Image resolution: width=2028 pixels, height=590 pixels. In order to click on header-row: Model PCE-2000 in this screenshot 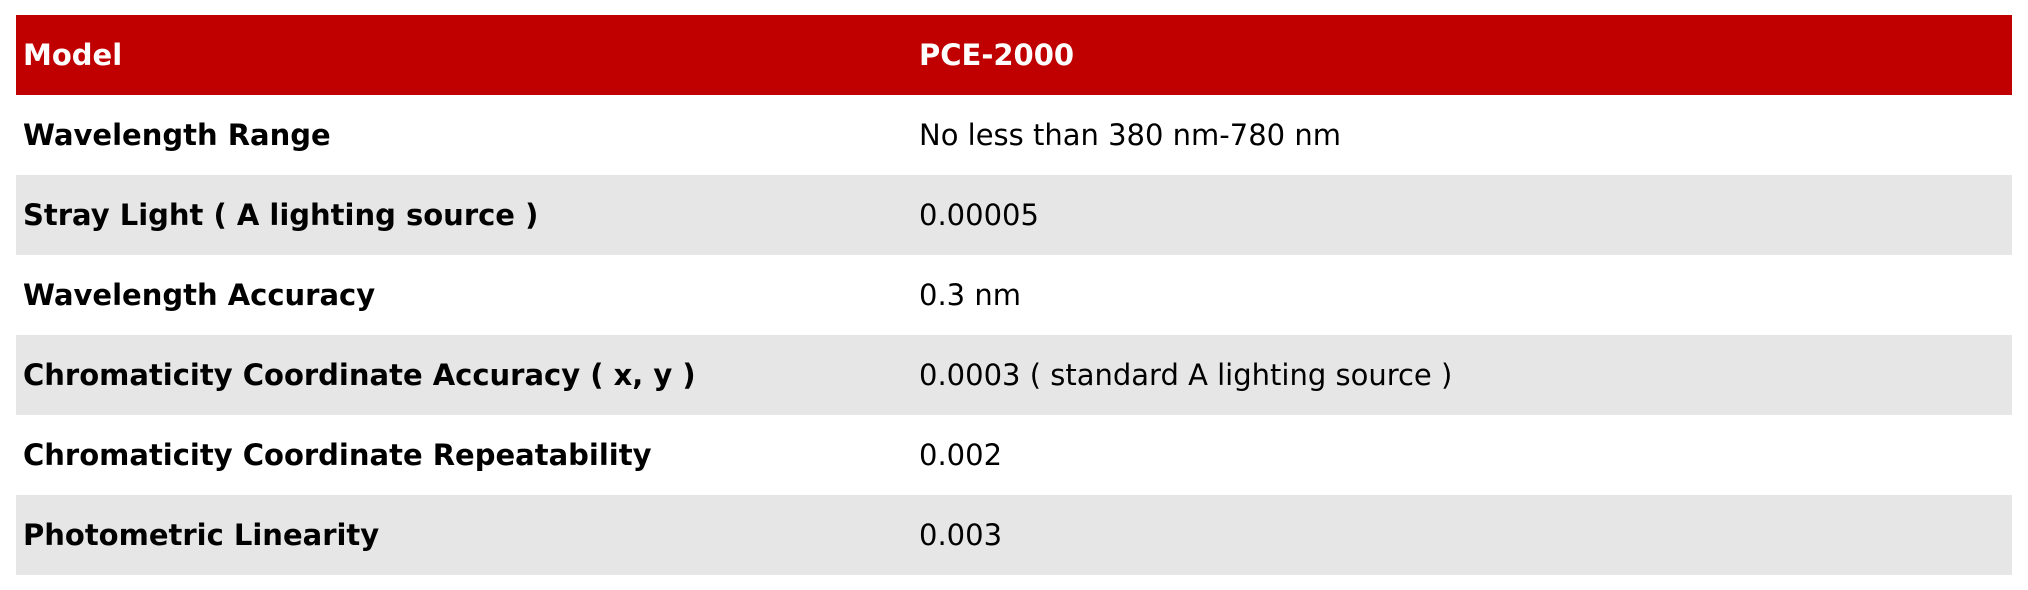, I will do `click(1014, 55)`.